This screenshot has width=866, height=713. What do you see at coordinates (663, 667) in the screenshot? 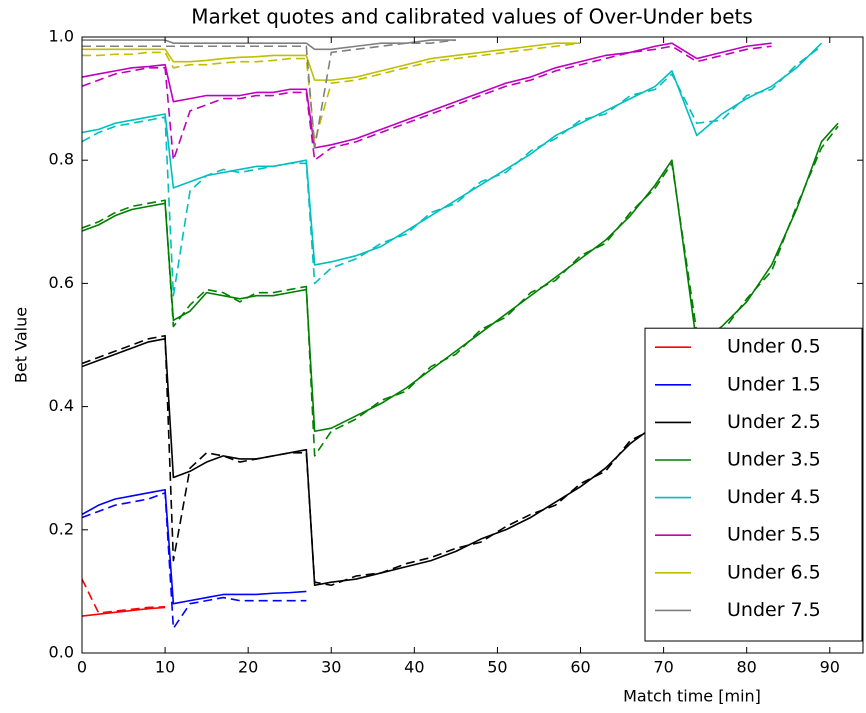
I see `x-tick-label: 70` at bounding box center [663, 667].